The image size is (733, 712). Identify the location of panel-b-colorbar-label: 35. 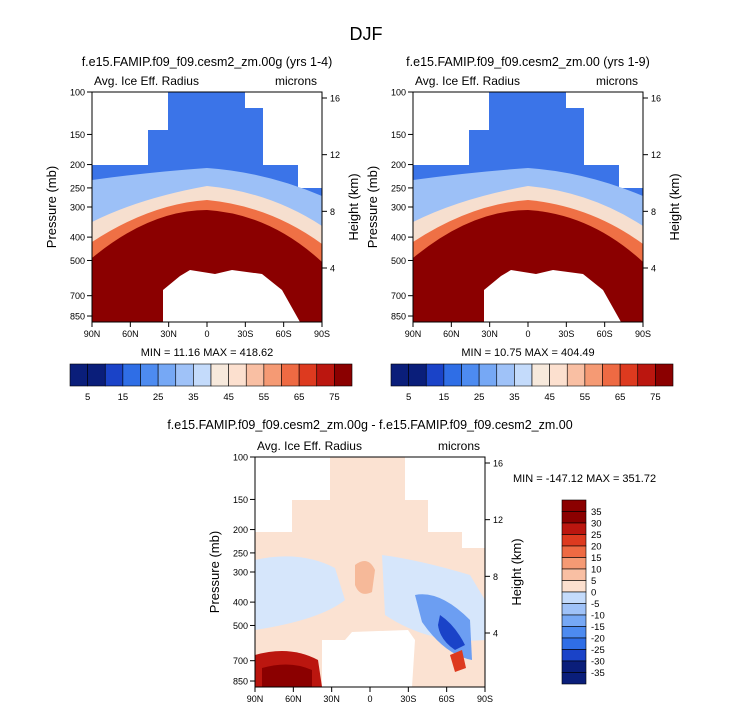
(514, 397).